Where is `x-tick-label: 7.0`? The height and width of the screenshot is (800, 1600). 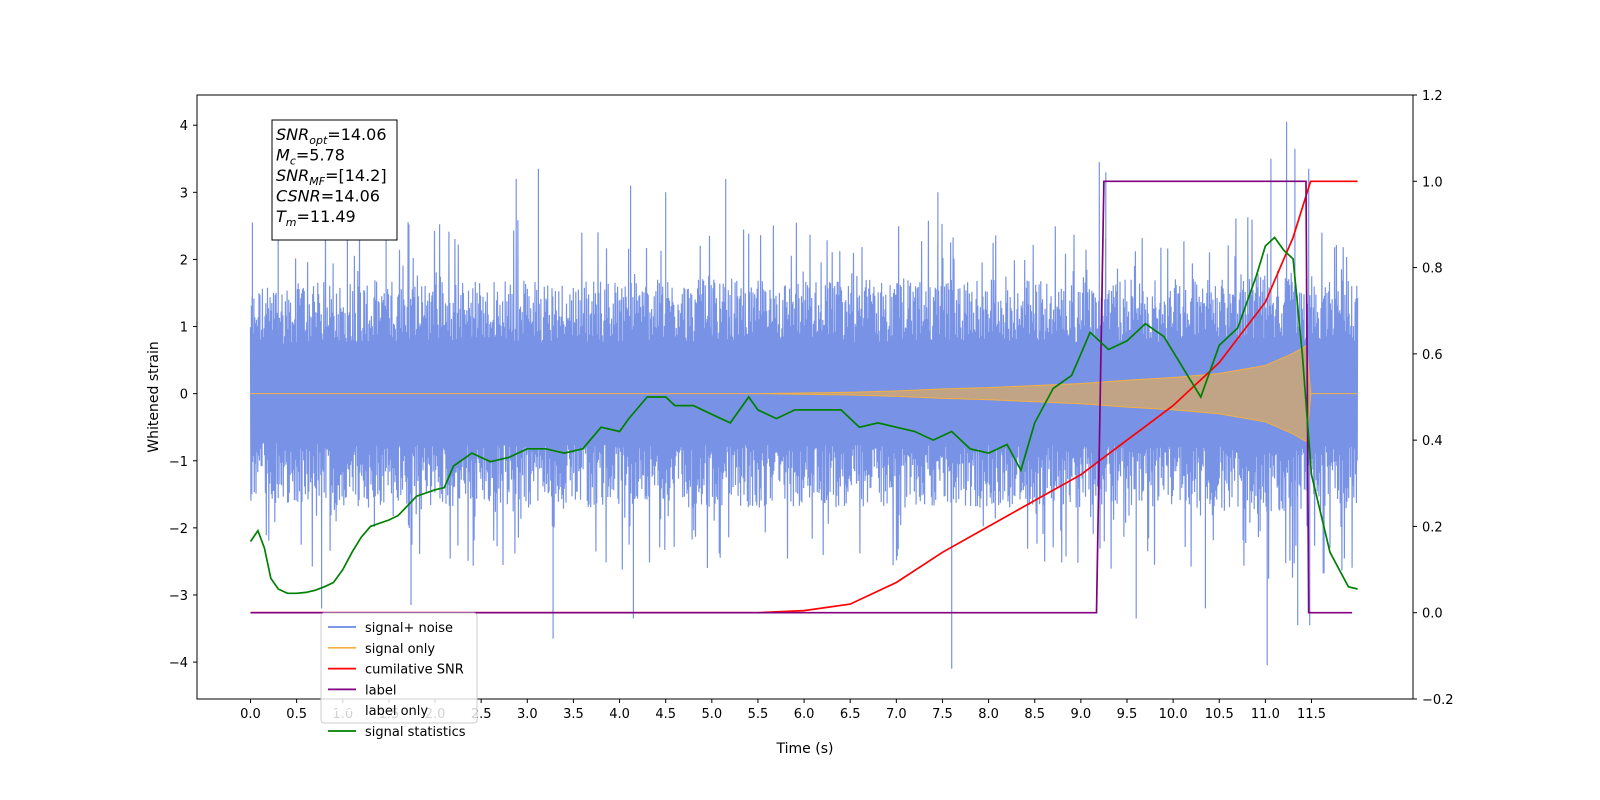
x-tick-label: 7.0 is located at coordinates (896, 714).